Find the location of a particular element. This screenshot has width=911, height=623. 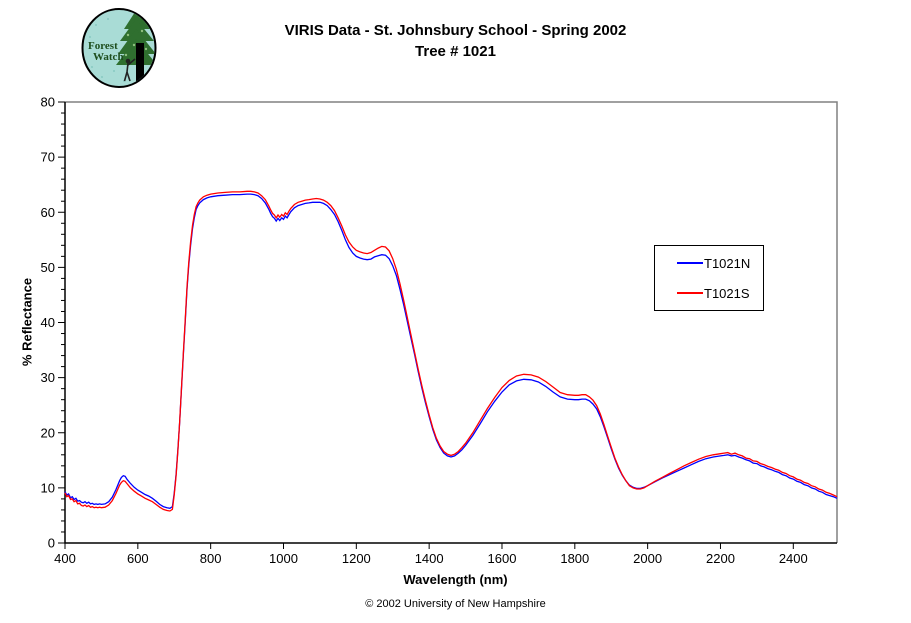

x-tick-label: 2200 is located at coordinates (720, 558).